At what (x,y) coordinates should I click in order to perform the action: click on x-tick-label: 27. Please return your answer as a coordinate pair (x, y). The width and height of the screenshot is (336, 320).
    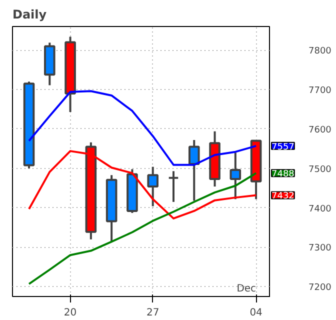
    Looking at the image, I should click on (153, 313).